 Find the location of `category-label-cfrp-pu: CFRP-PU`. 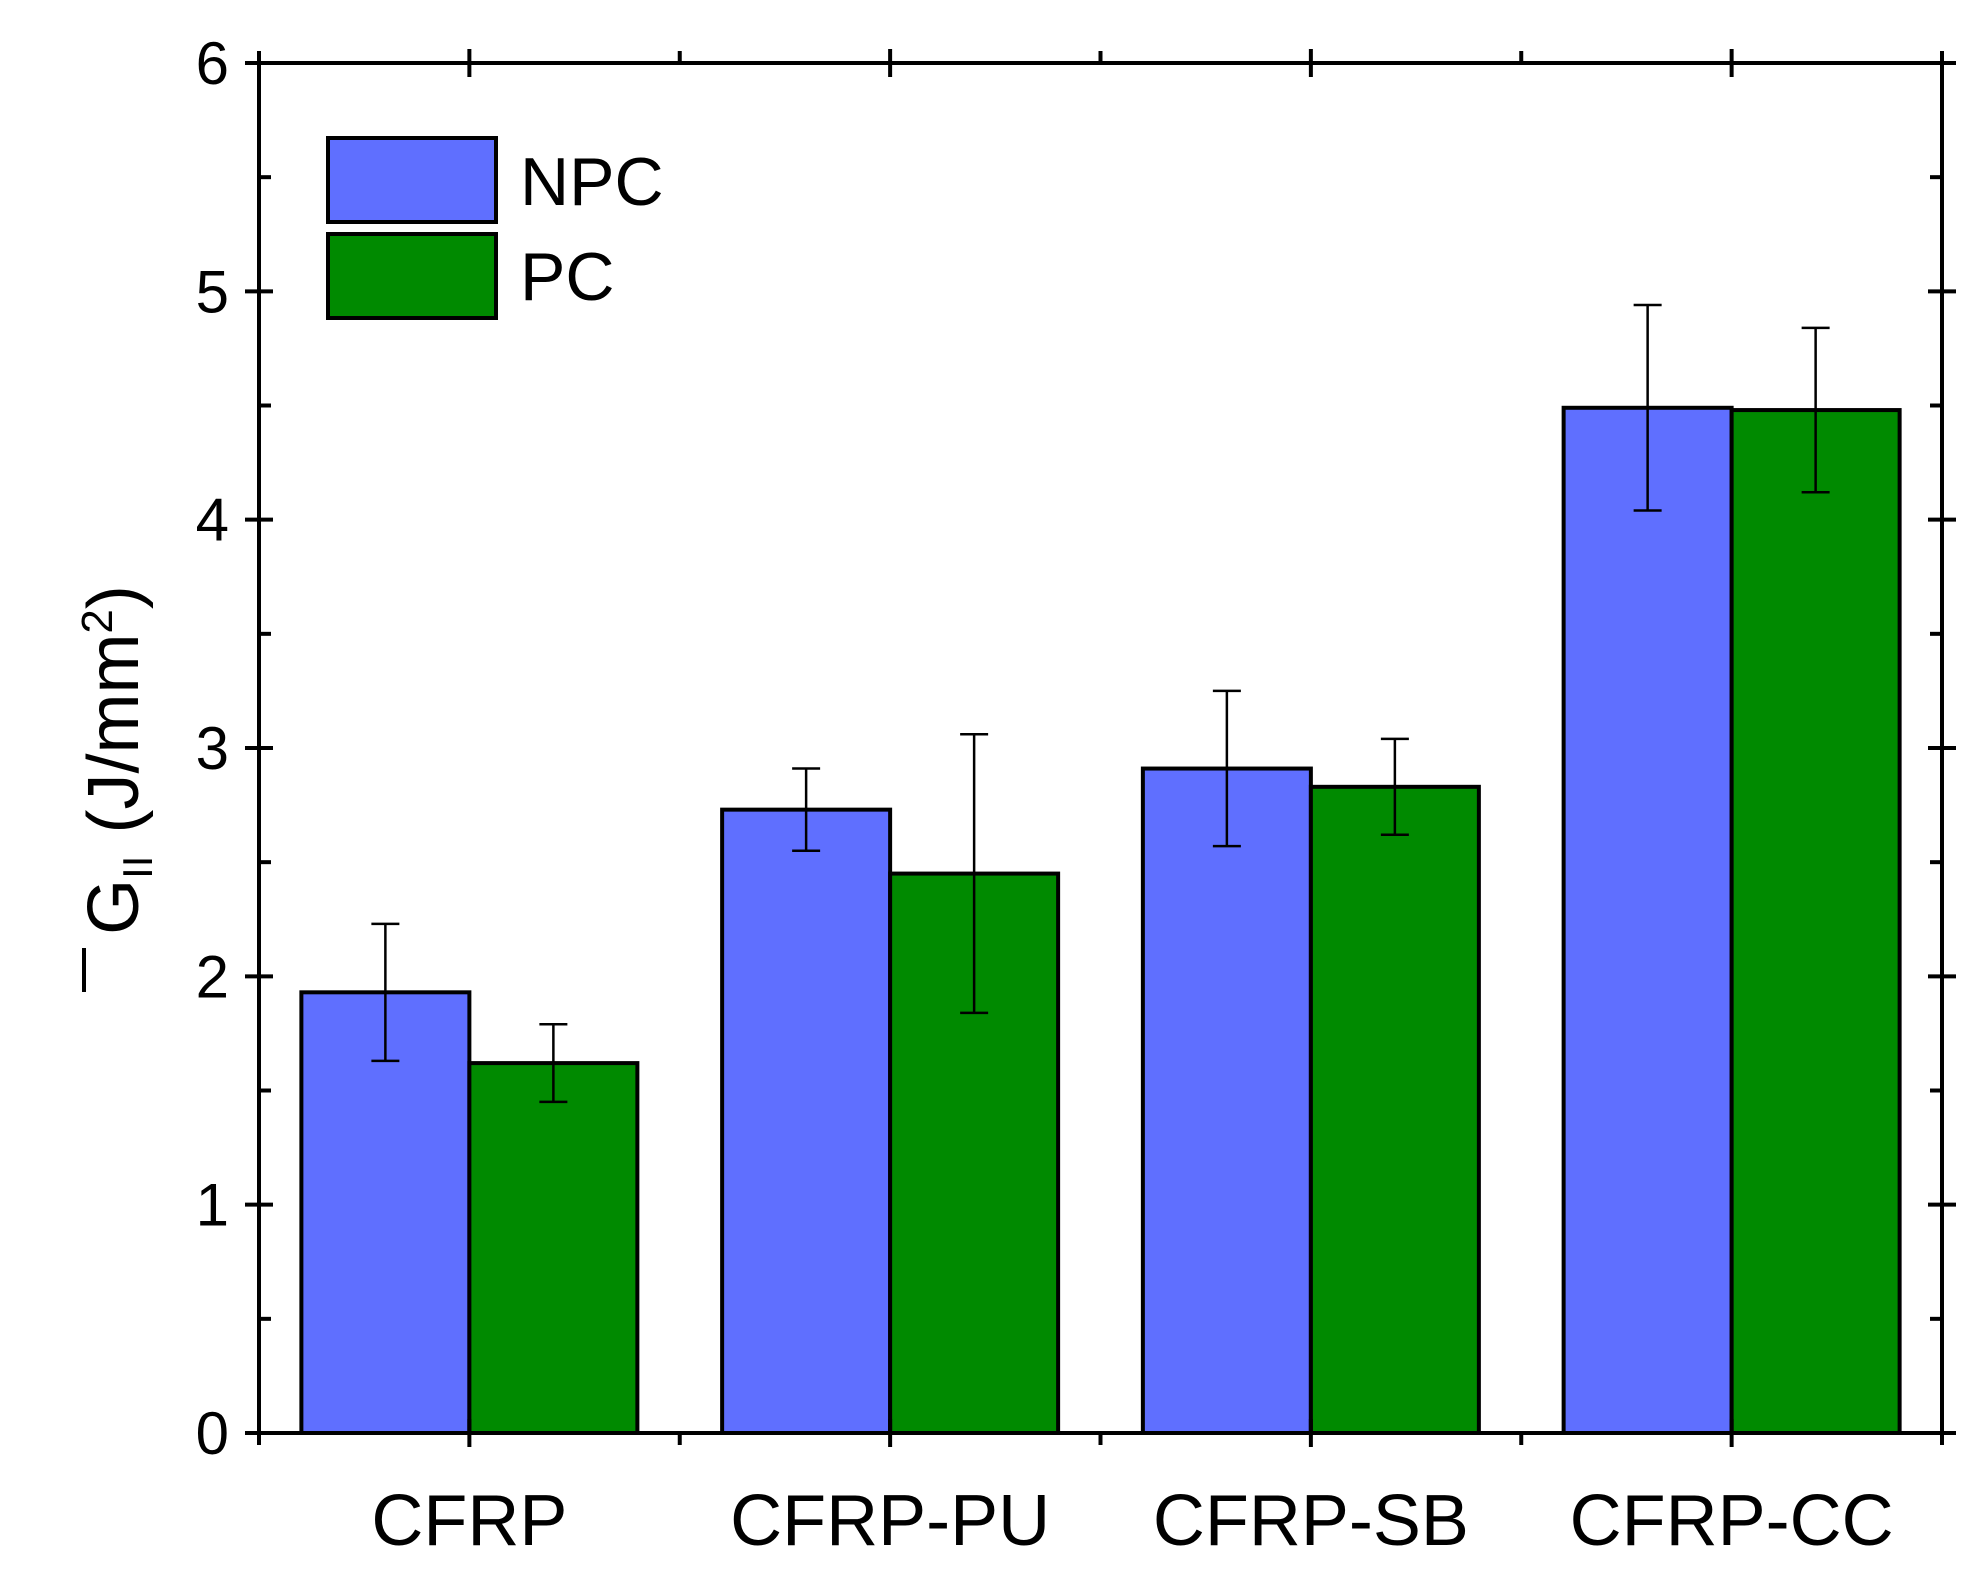

category-label-cfrp-pu: CFRP-PU is located at coordinates (890, 1521).